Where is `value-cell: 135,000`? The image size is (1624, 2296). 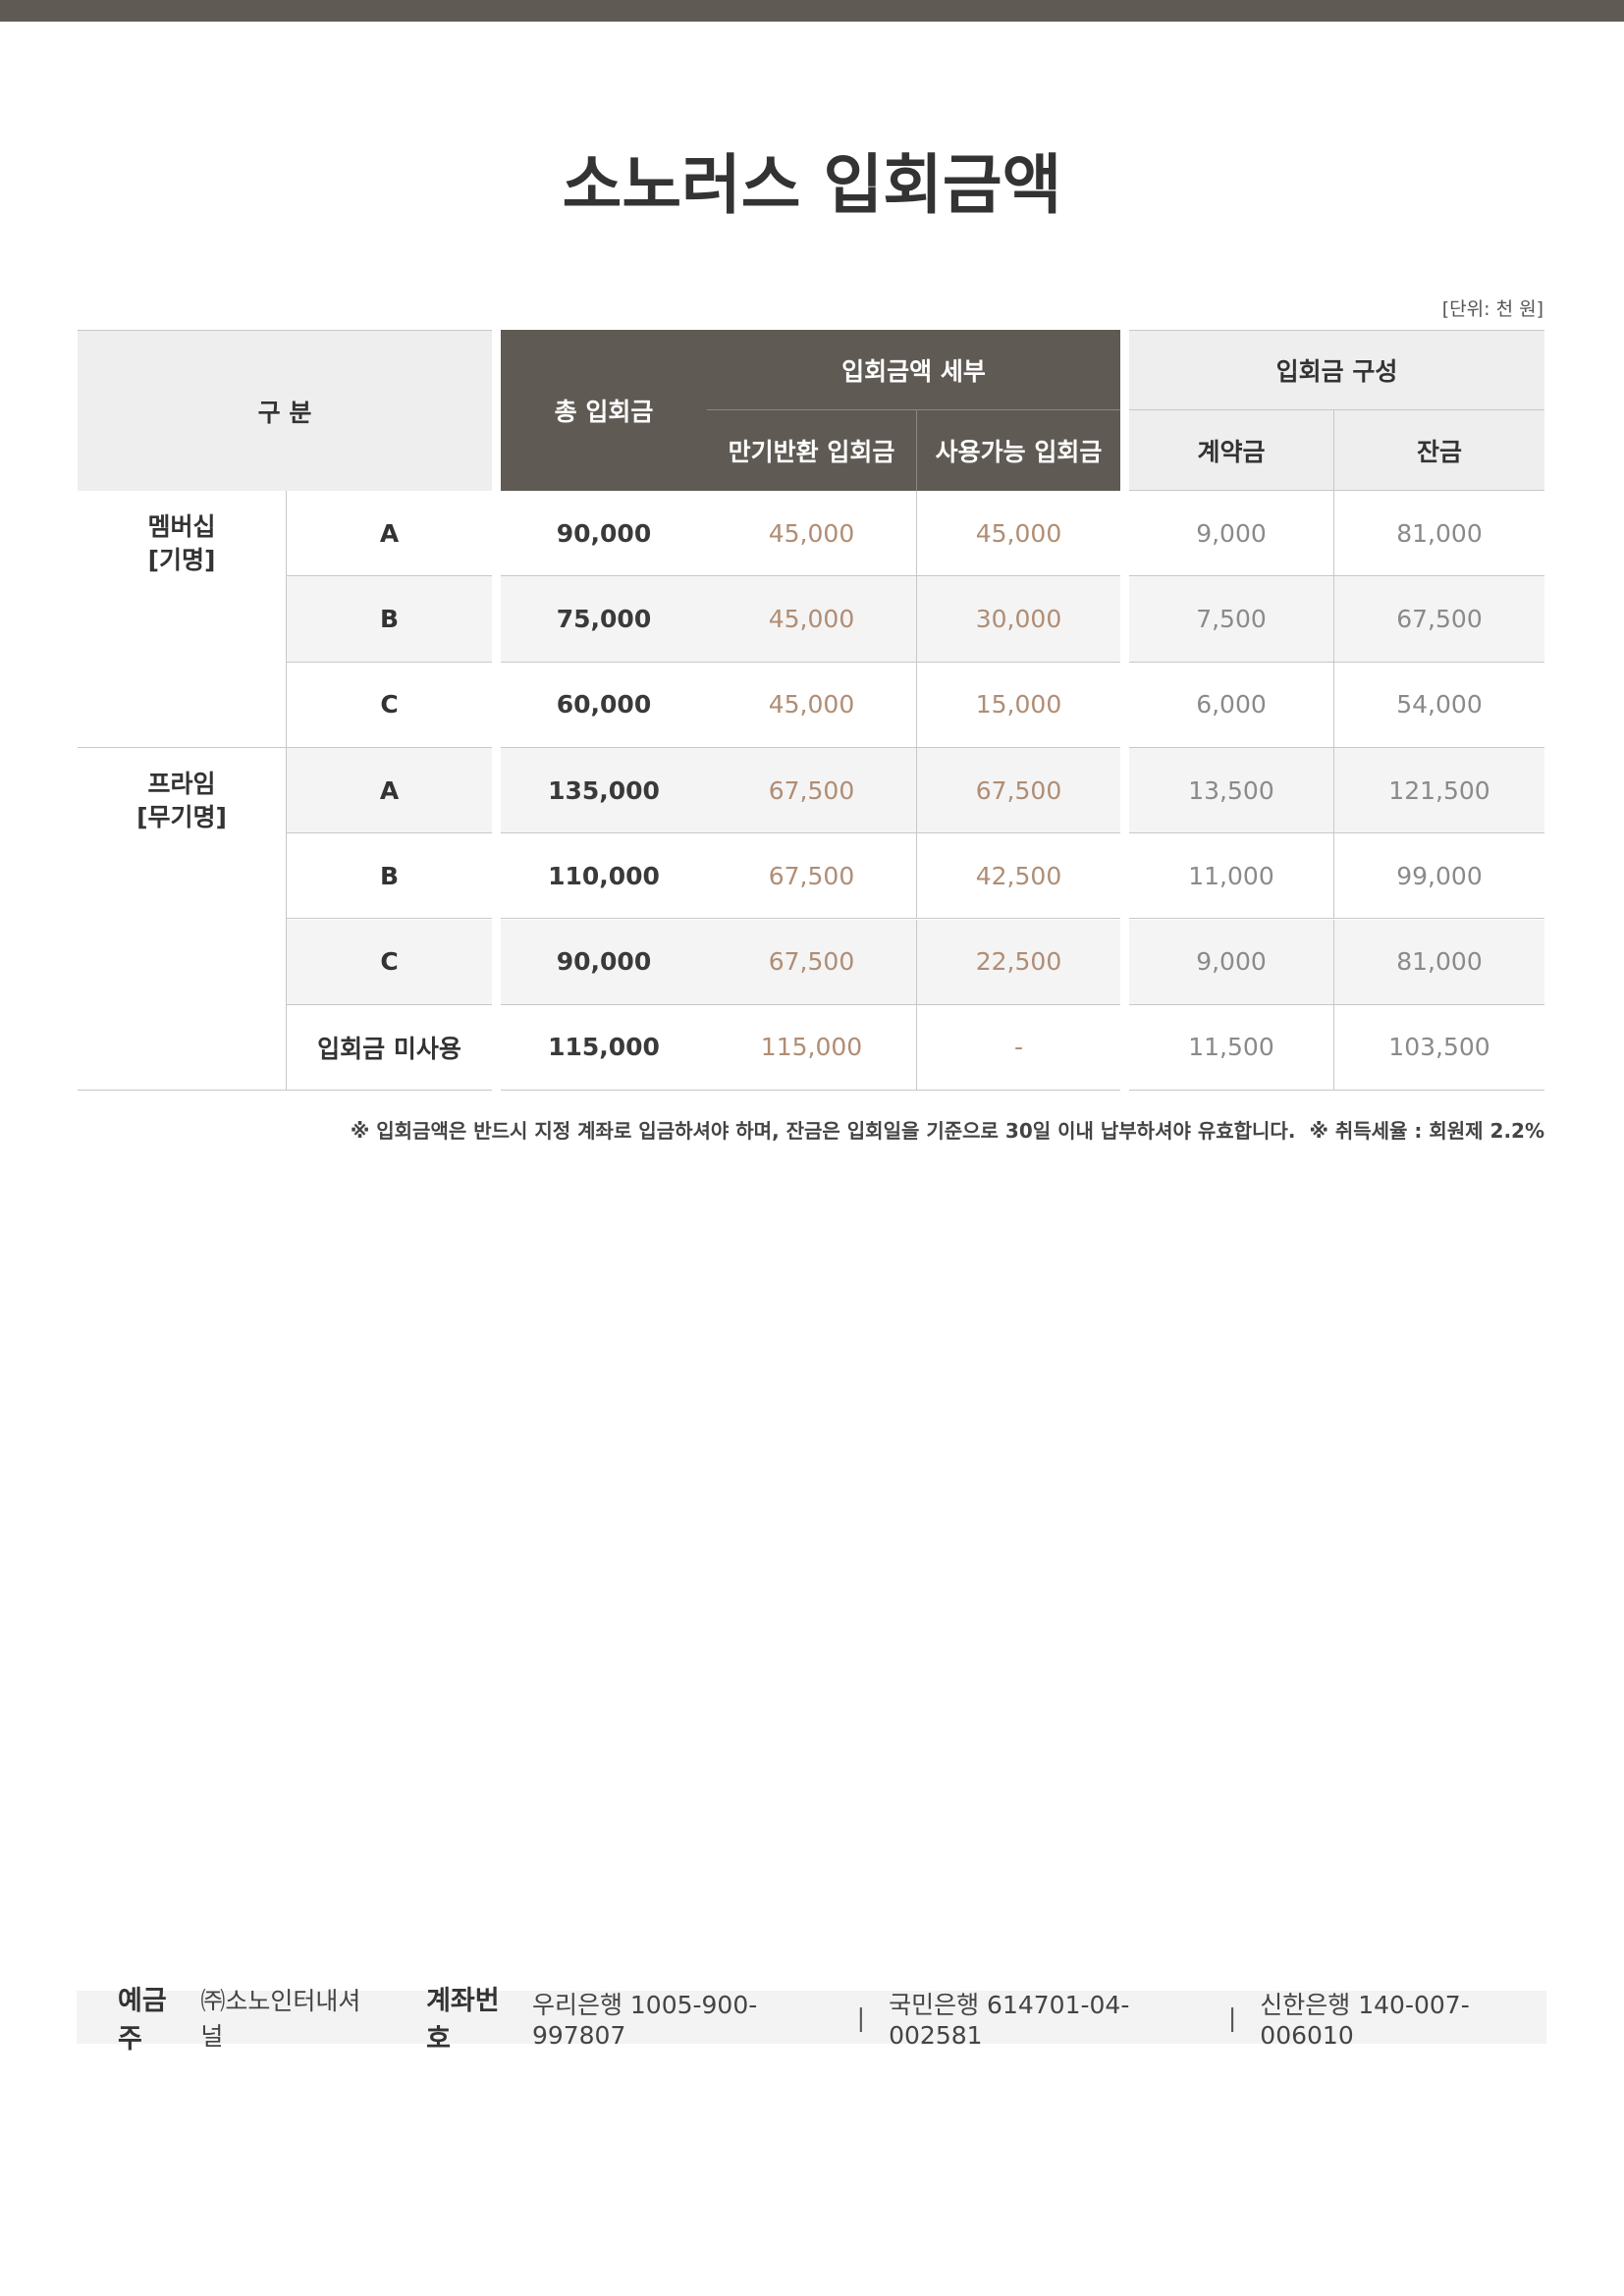 value-cell: 135,000 is located at coordinates (604, 790).